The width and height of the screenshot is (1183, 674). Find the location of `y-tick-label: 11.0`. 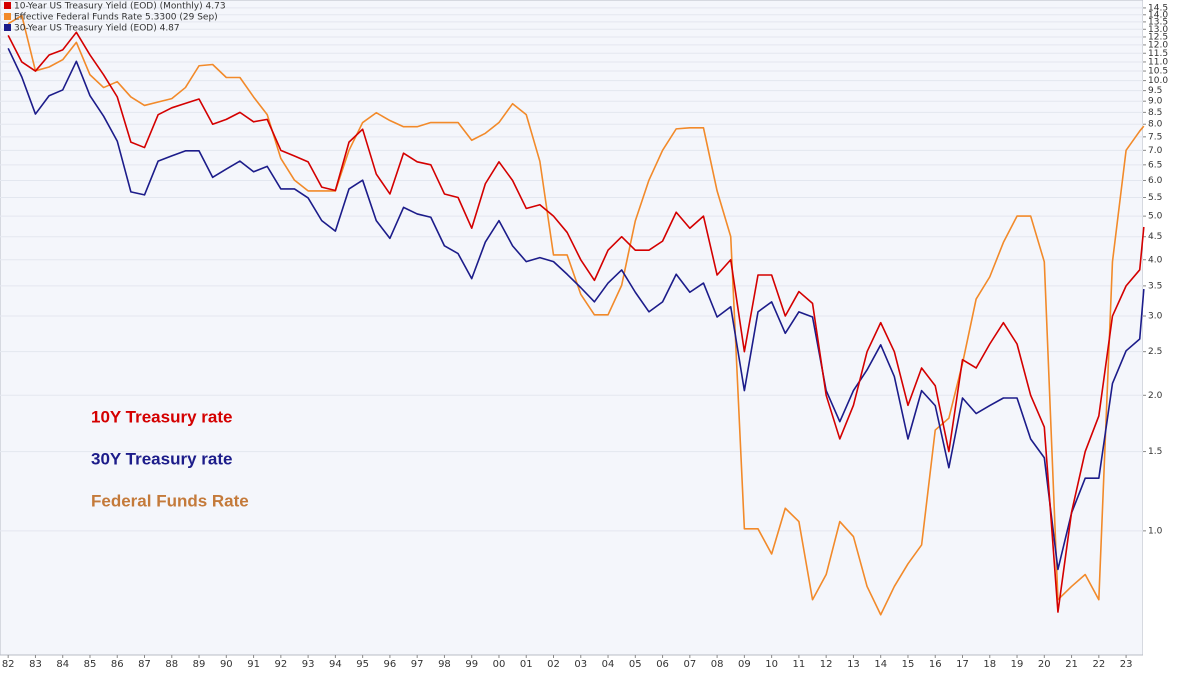

y-tick-label: 11.0 is located at coordinates (1158, 62).